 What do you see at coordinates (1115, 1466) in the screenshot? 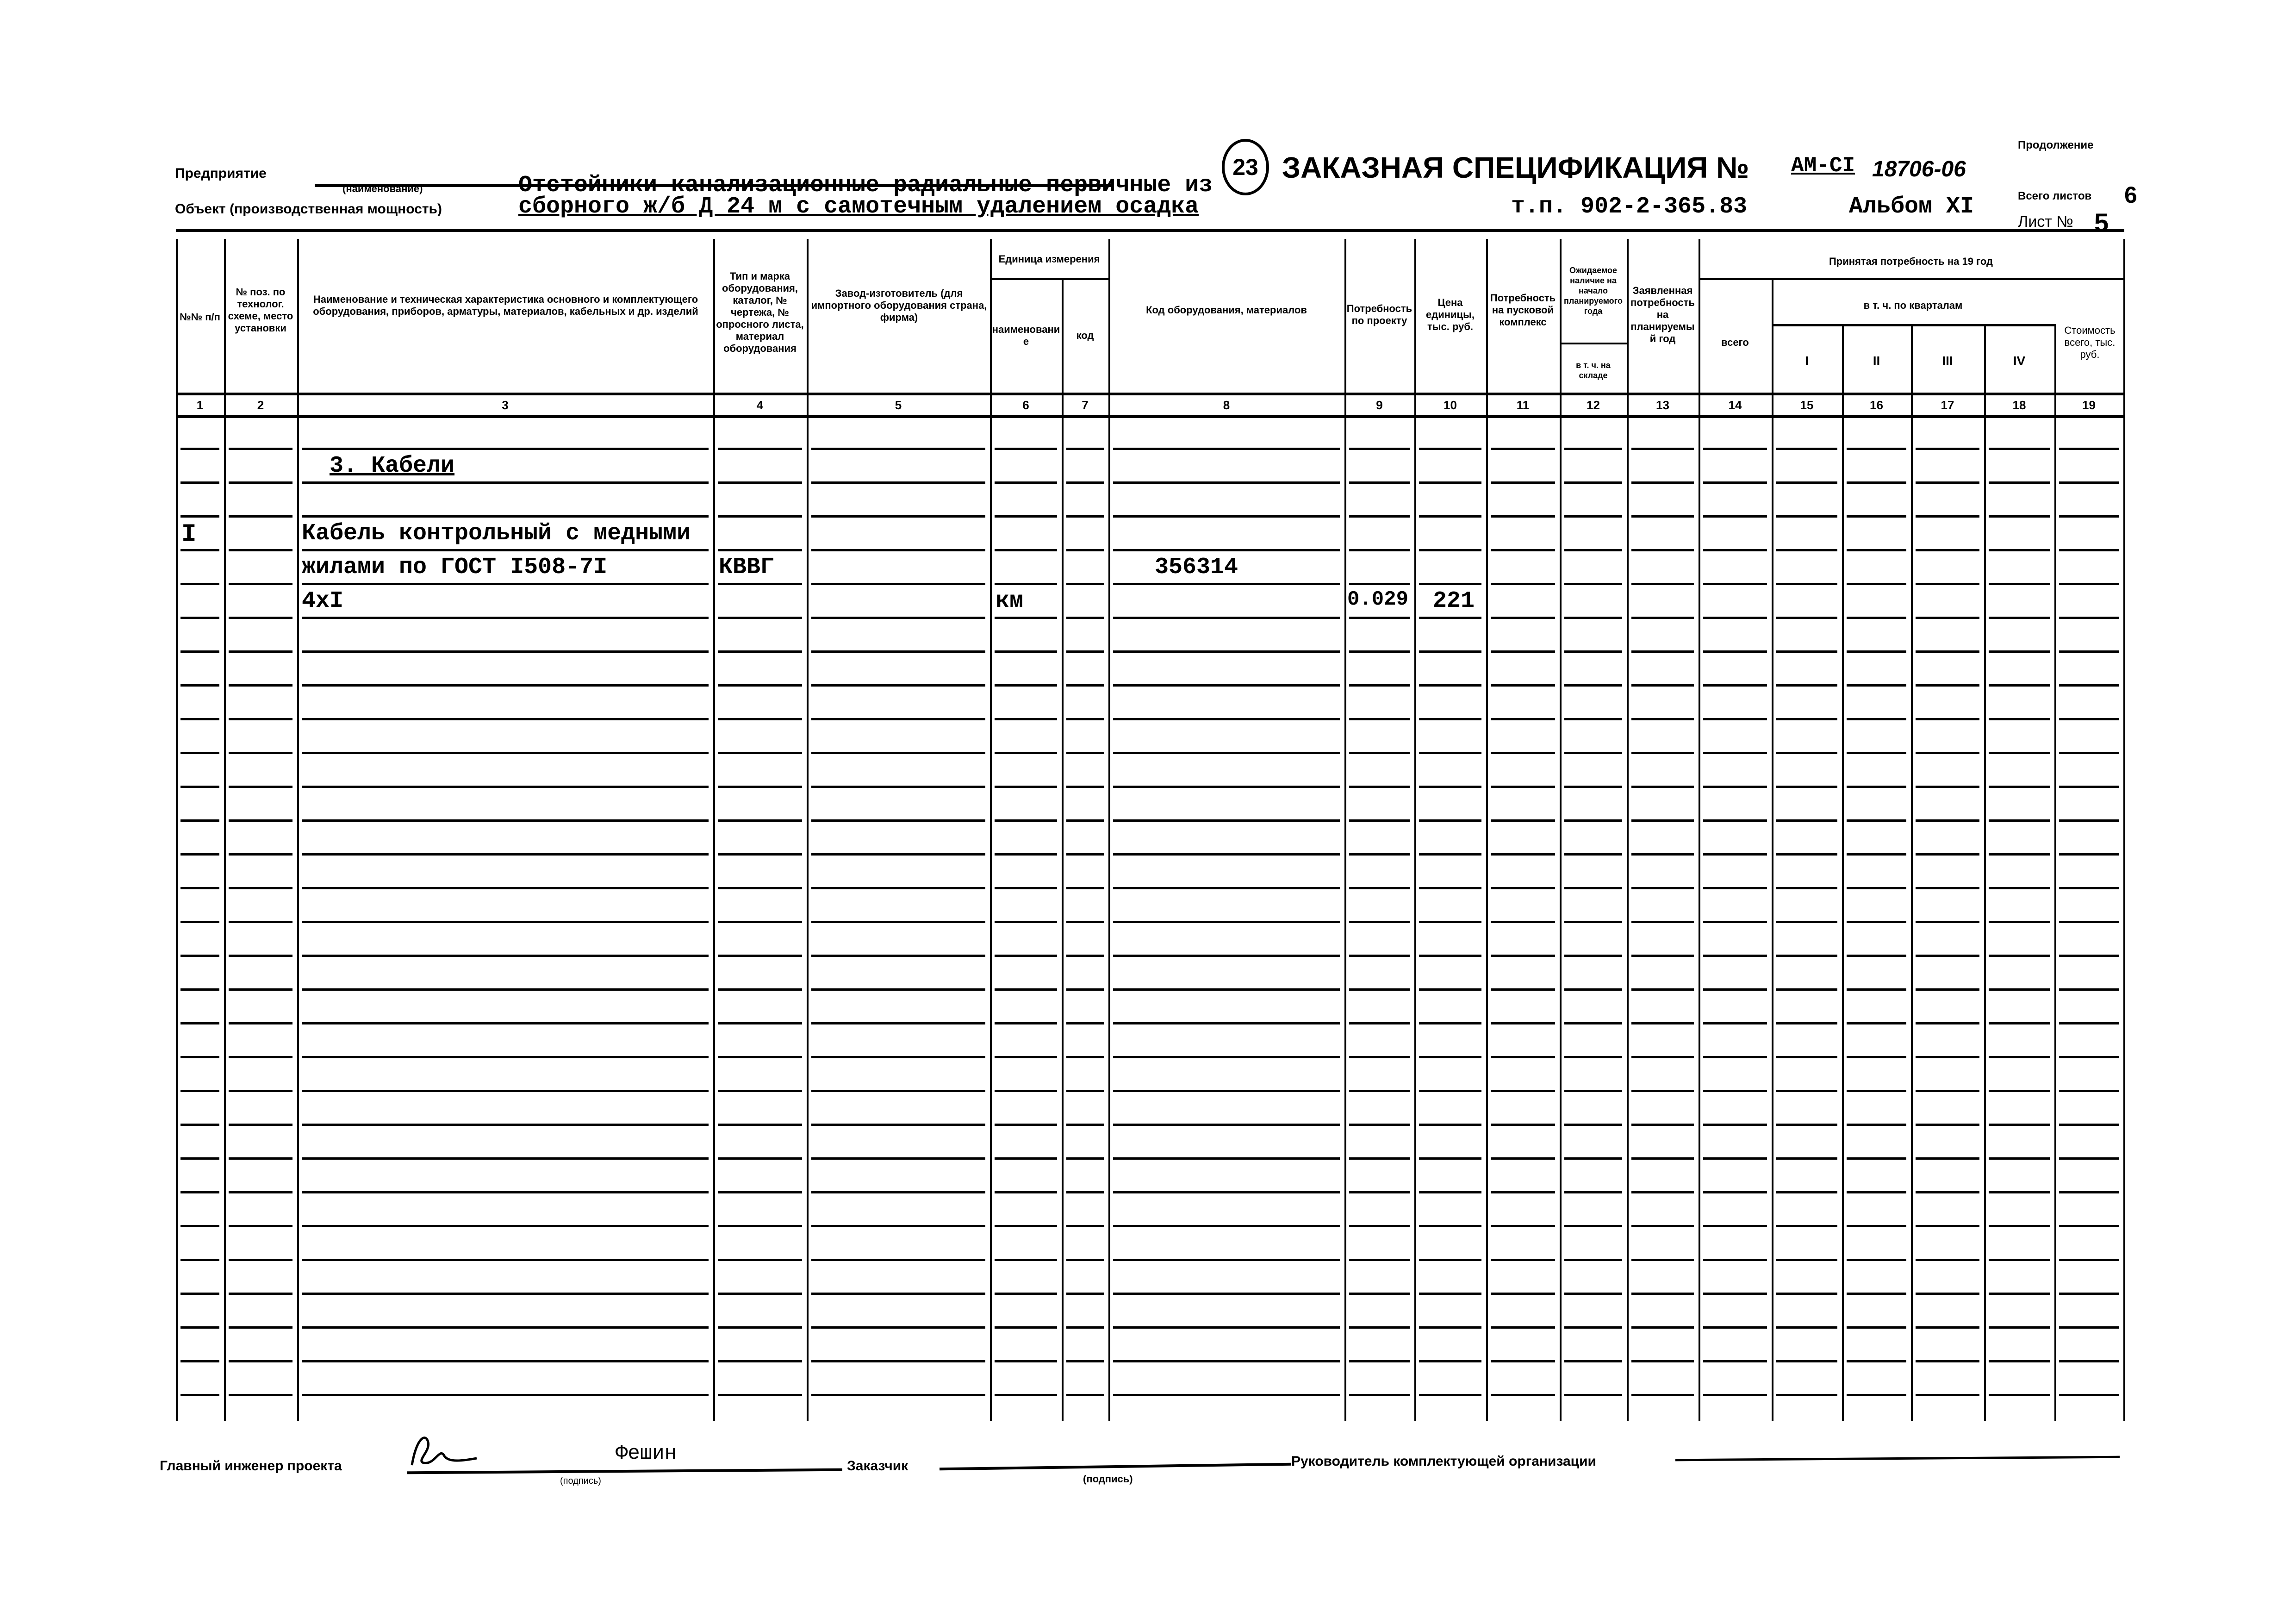
I see `customer-line` at bounding box center [1115, 1466].